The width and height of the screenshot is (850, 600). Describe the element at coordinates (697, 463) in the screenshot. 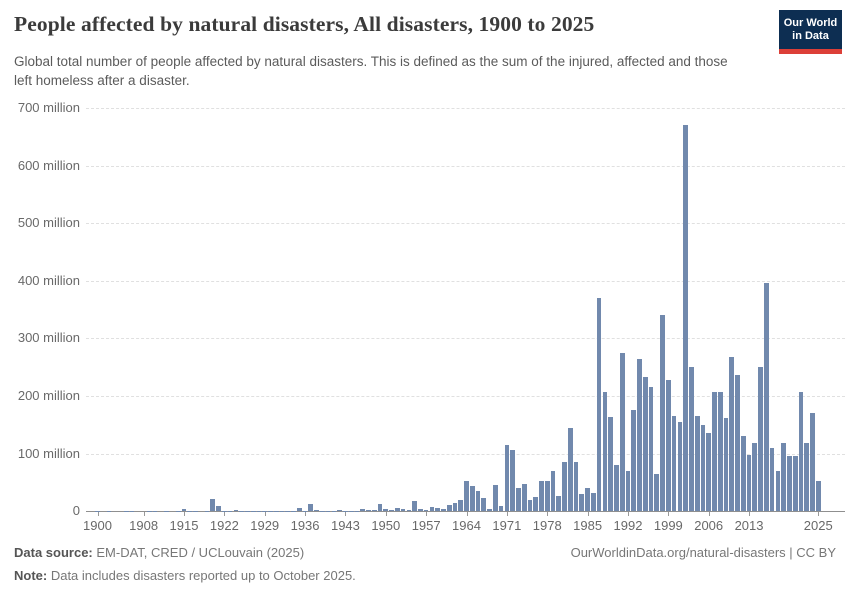

I see `bar-2004` at that location.